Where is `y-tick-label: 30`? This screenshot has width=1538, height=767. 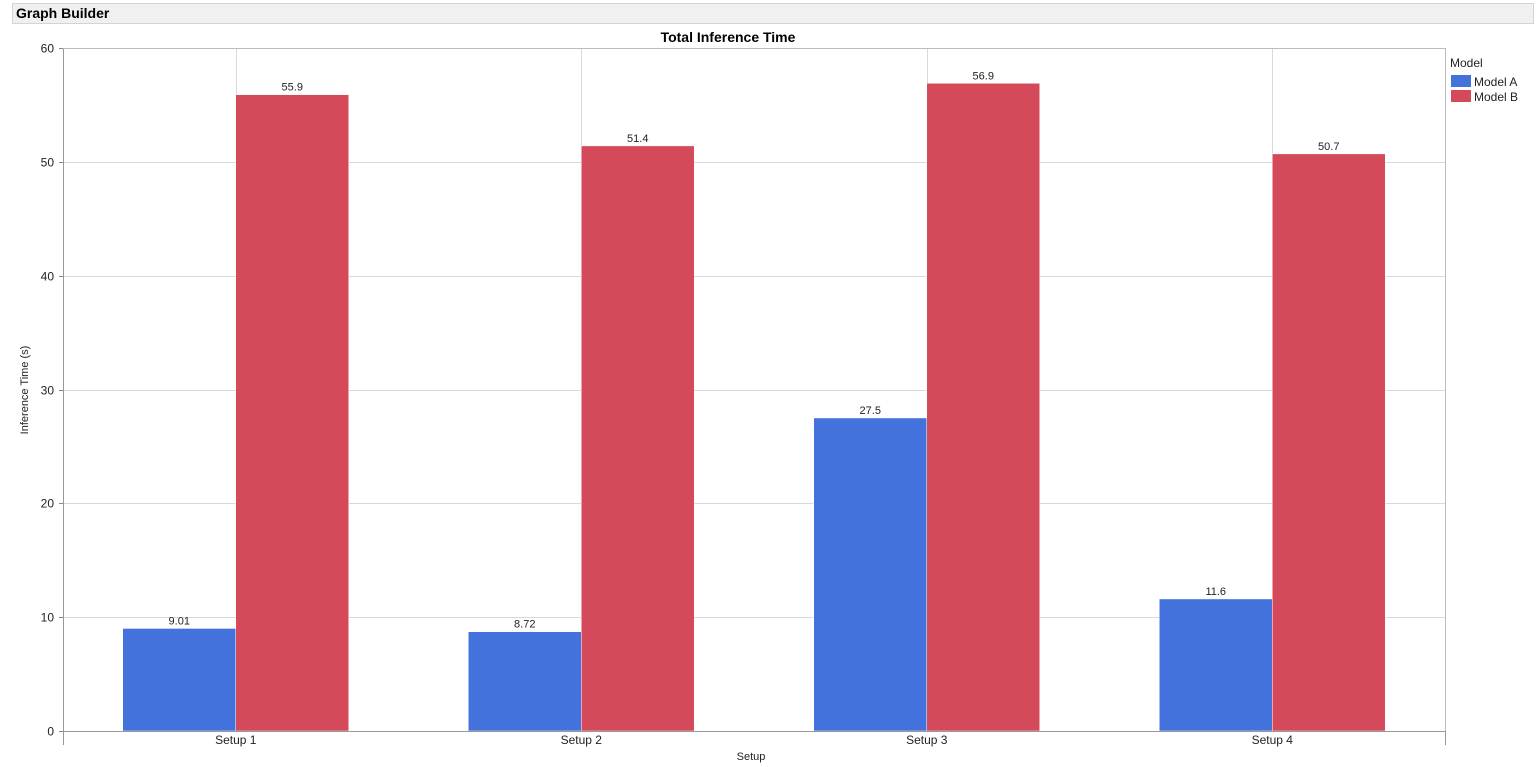 y-tick-label: 30 is located at coordinates (48, 391).